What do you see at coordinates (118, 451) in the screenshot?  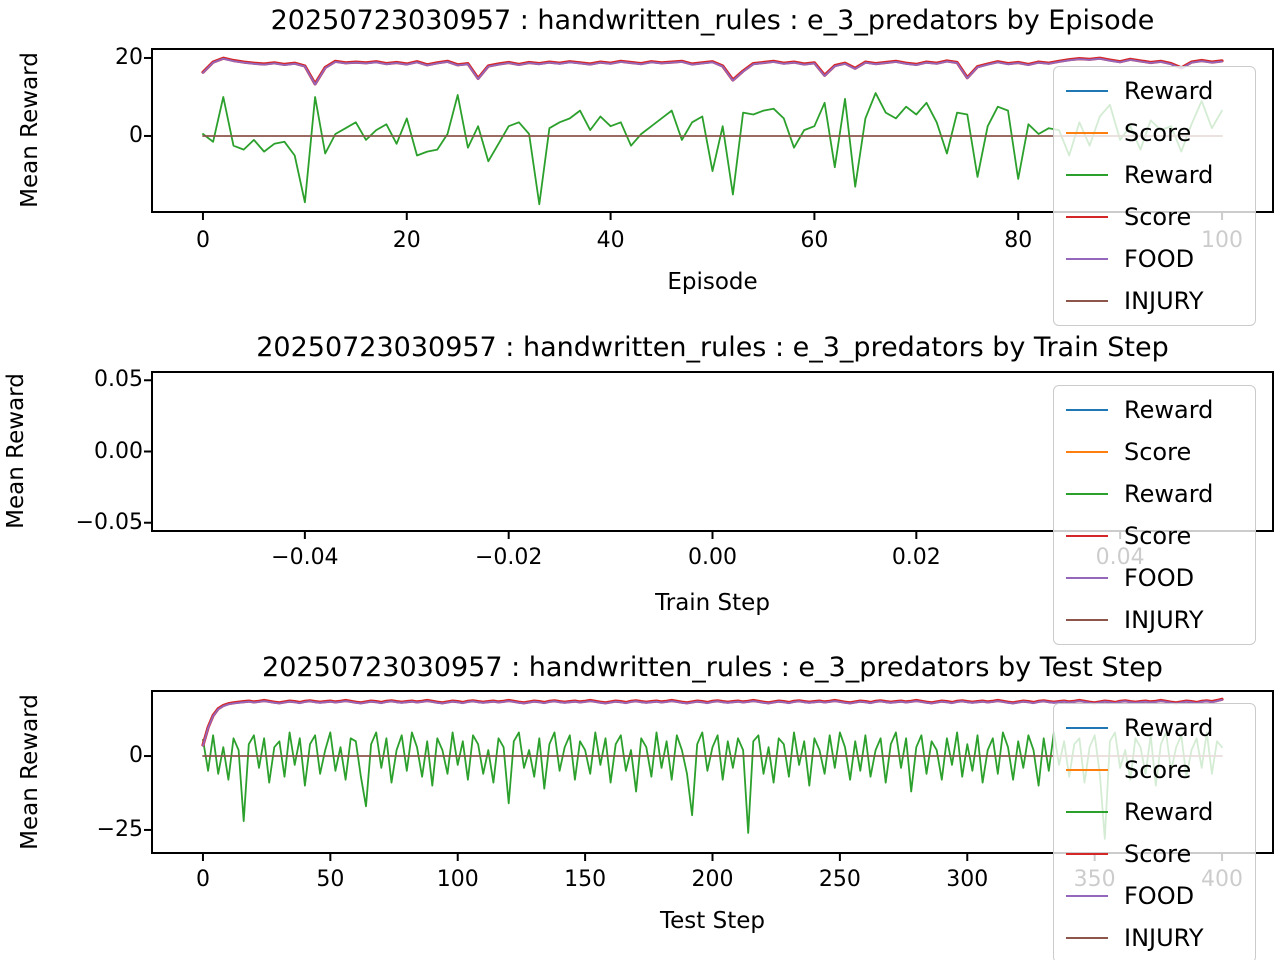 I see `y-tick-label: 0.00` at bounding box center [118, 451].